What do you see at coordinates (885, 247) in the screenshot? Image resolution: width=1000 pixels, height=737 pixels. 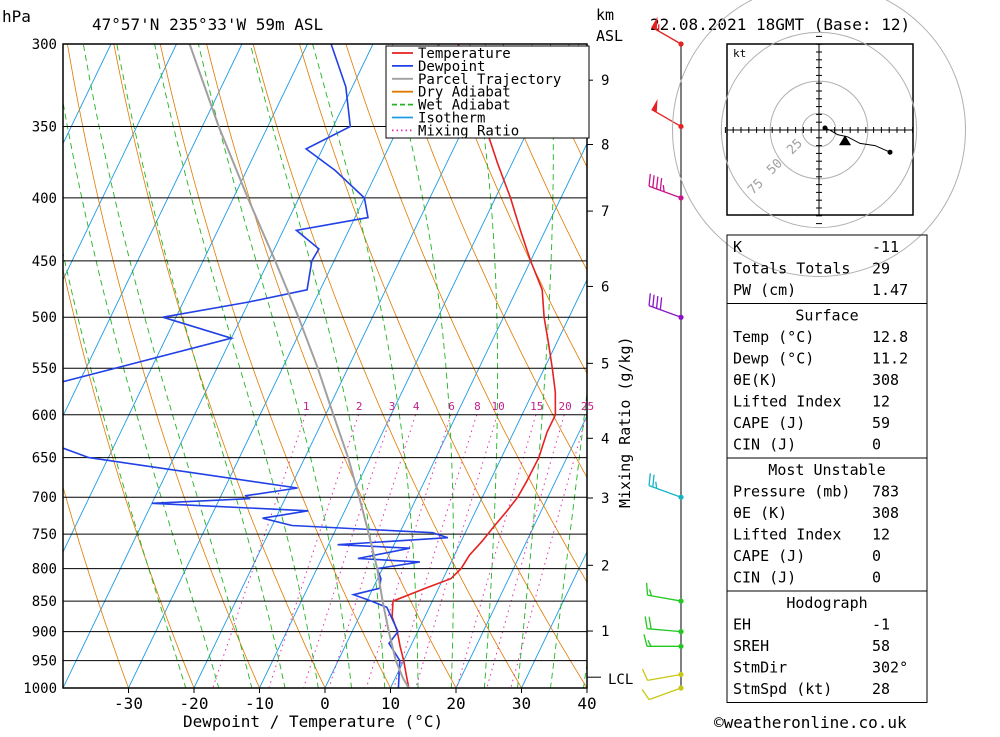 I see `index-value: -11` at bounding box center [885, 247].